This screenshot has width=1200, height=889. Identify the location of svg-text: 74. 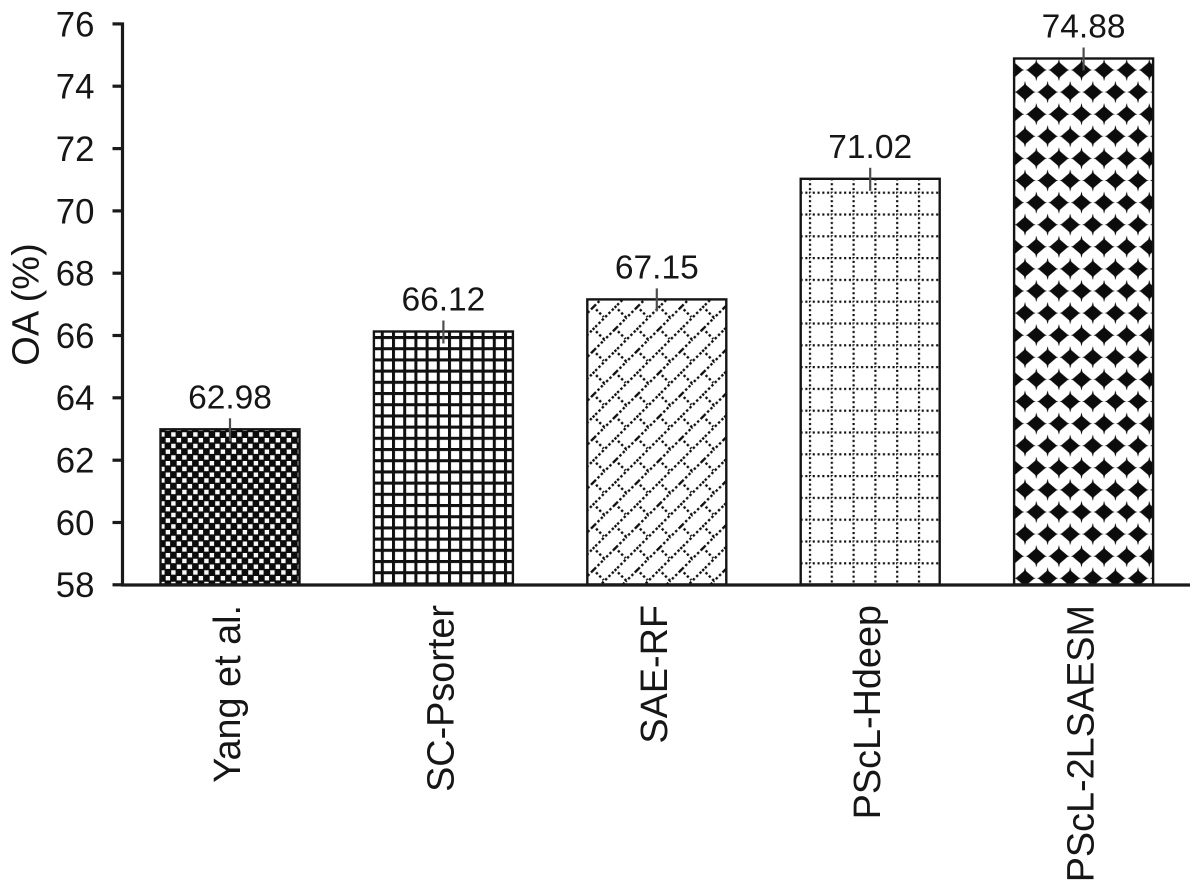
(75, 87).